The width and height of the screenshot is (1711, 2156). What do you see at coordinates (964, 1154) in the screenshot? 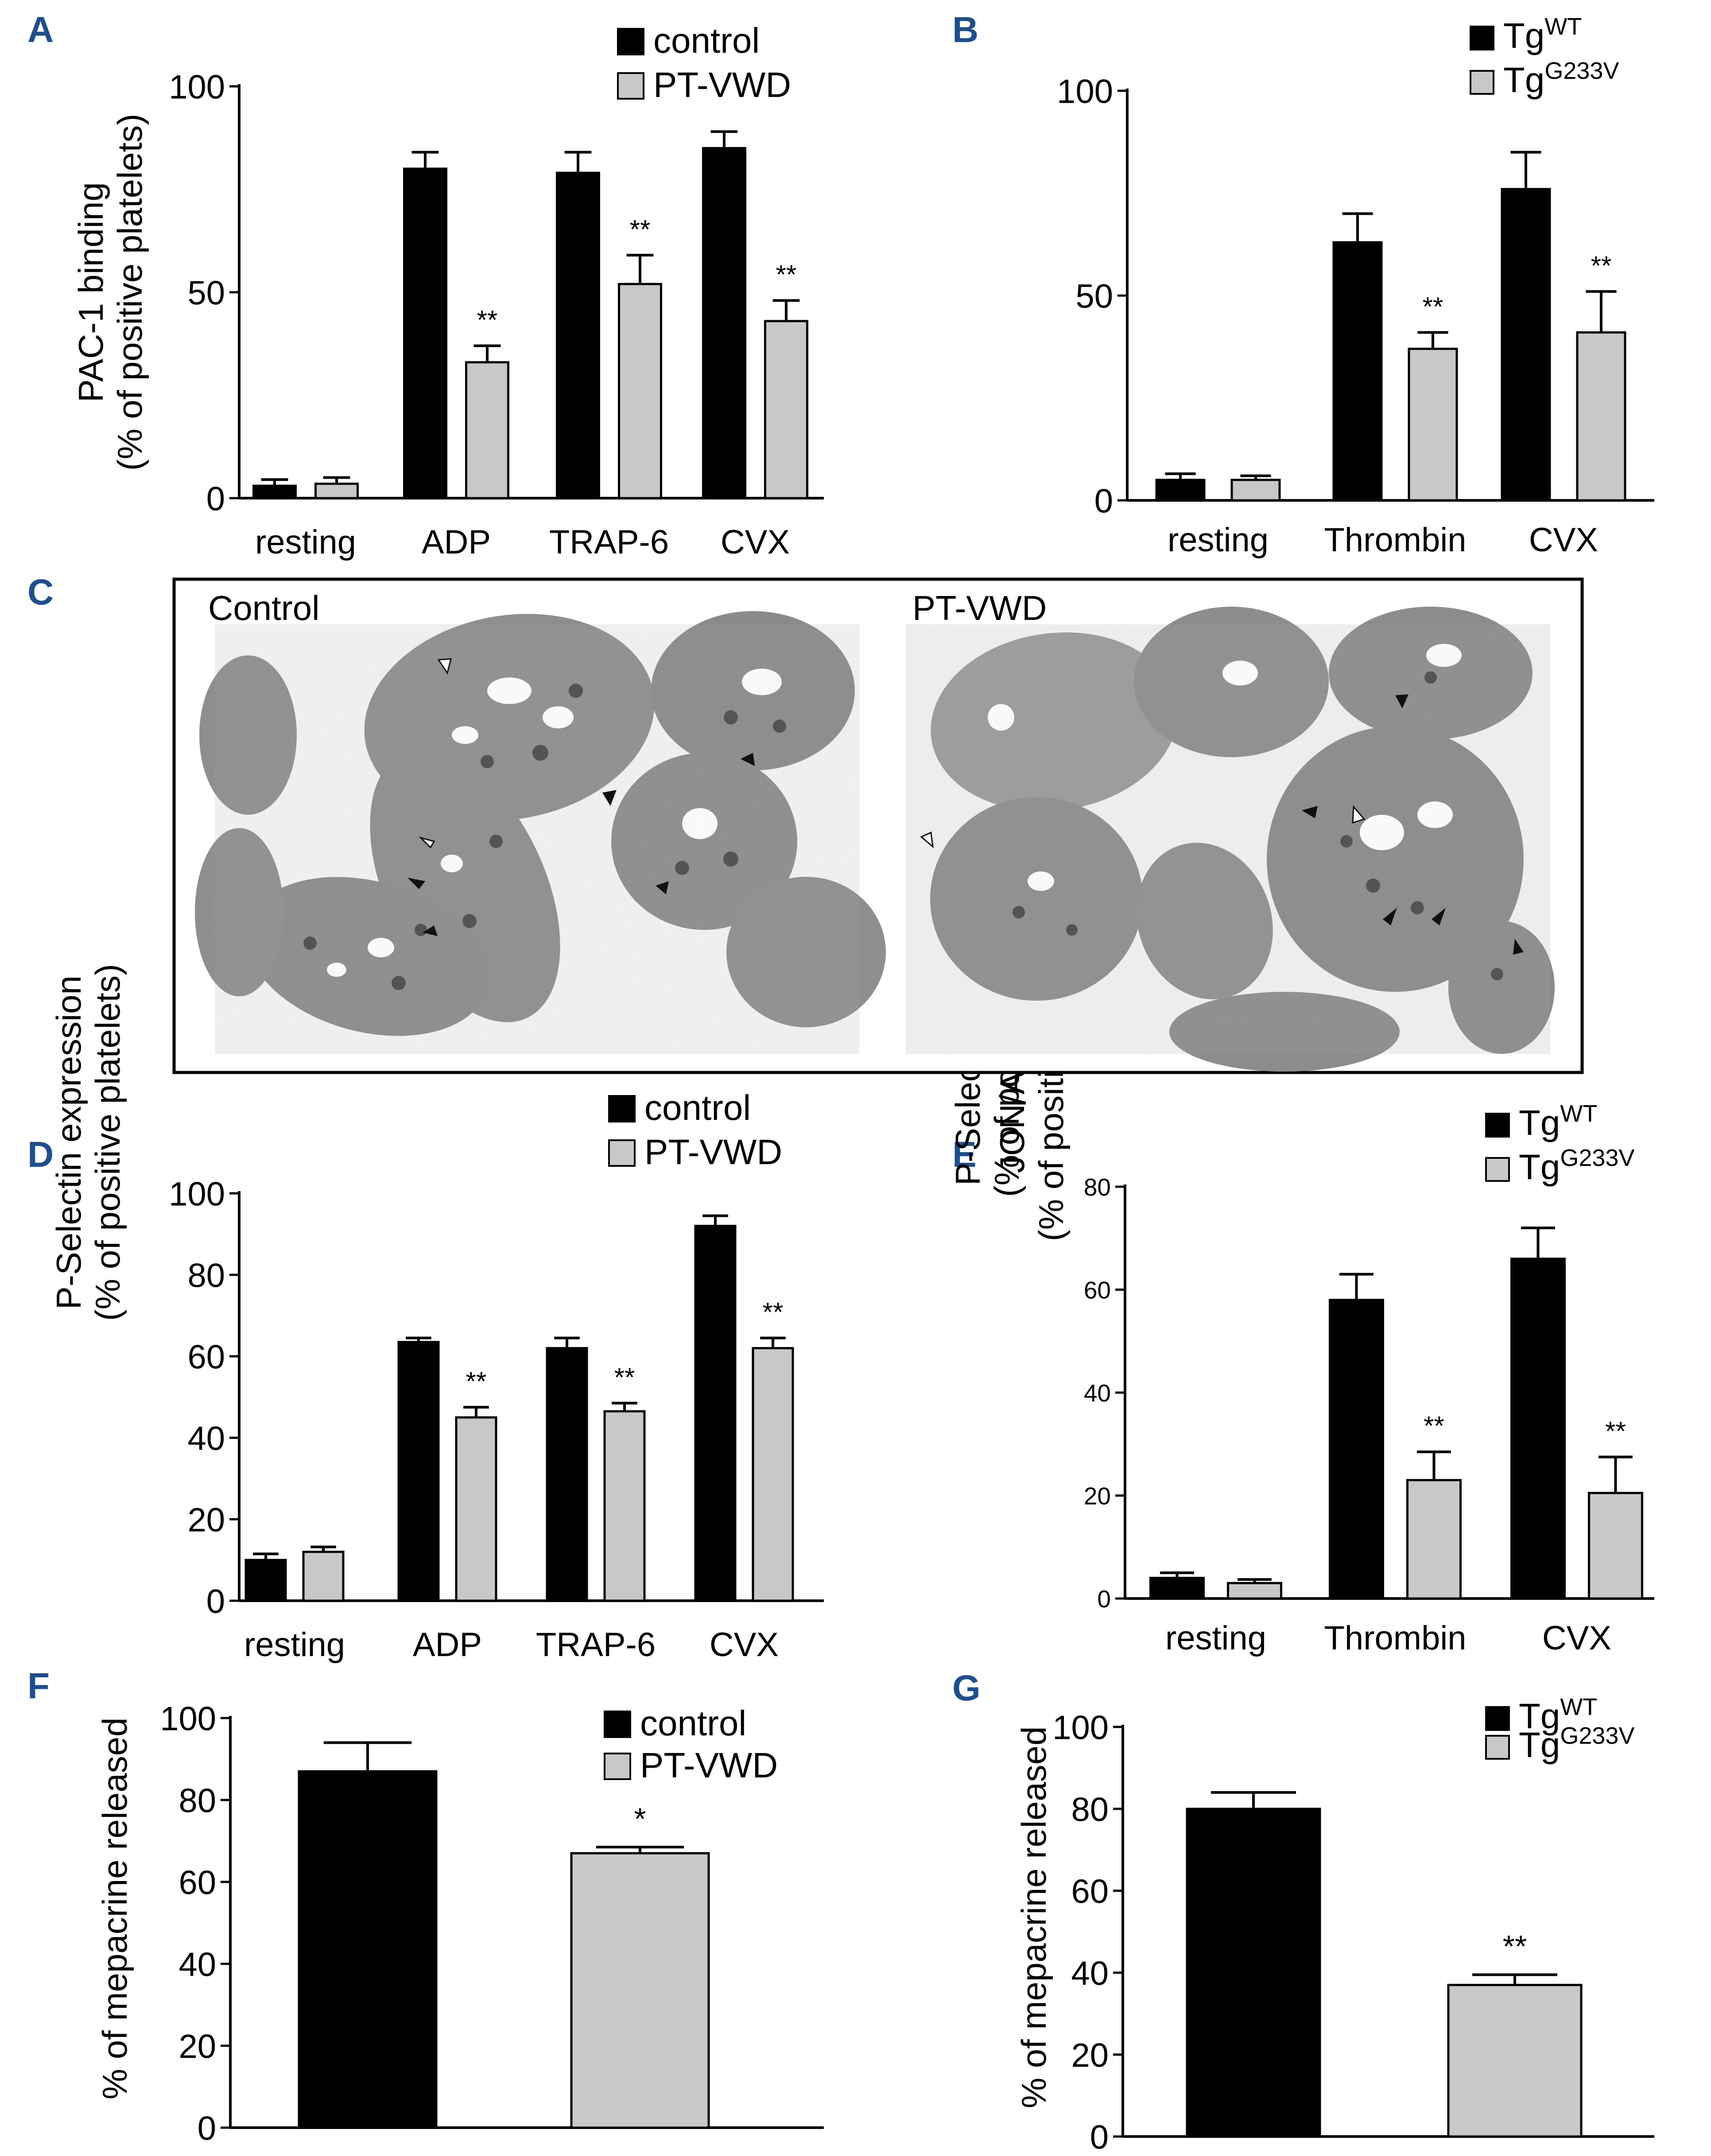
I see `panel-letter-e: E` at bounding box center [964, 1154].